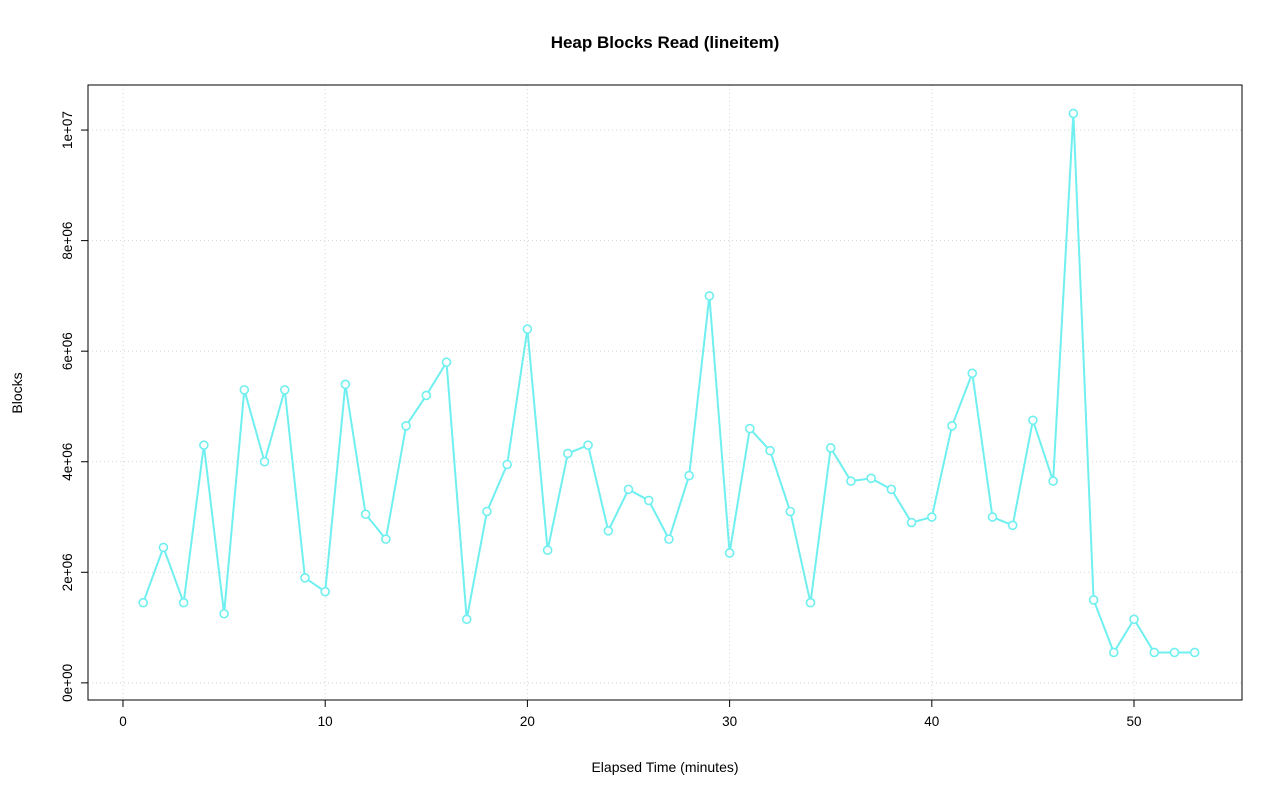  Describe the element at coordinates (931, 721) in the screenshot. I see `x-axis-tick-label: 40` at that location.